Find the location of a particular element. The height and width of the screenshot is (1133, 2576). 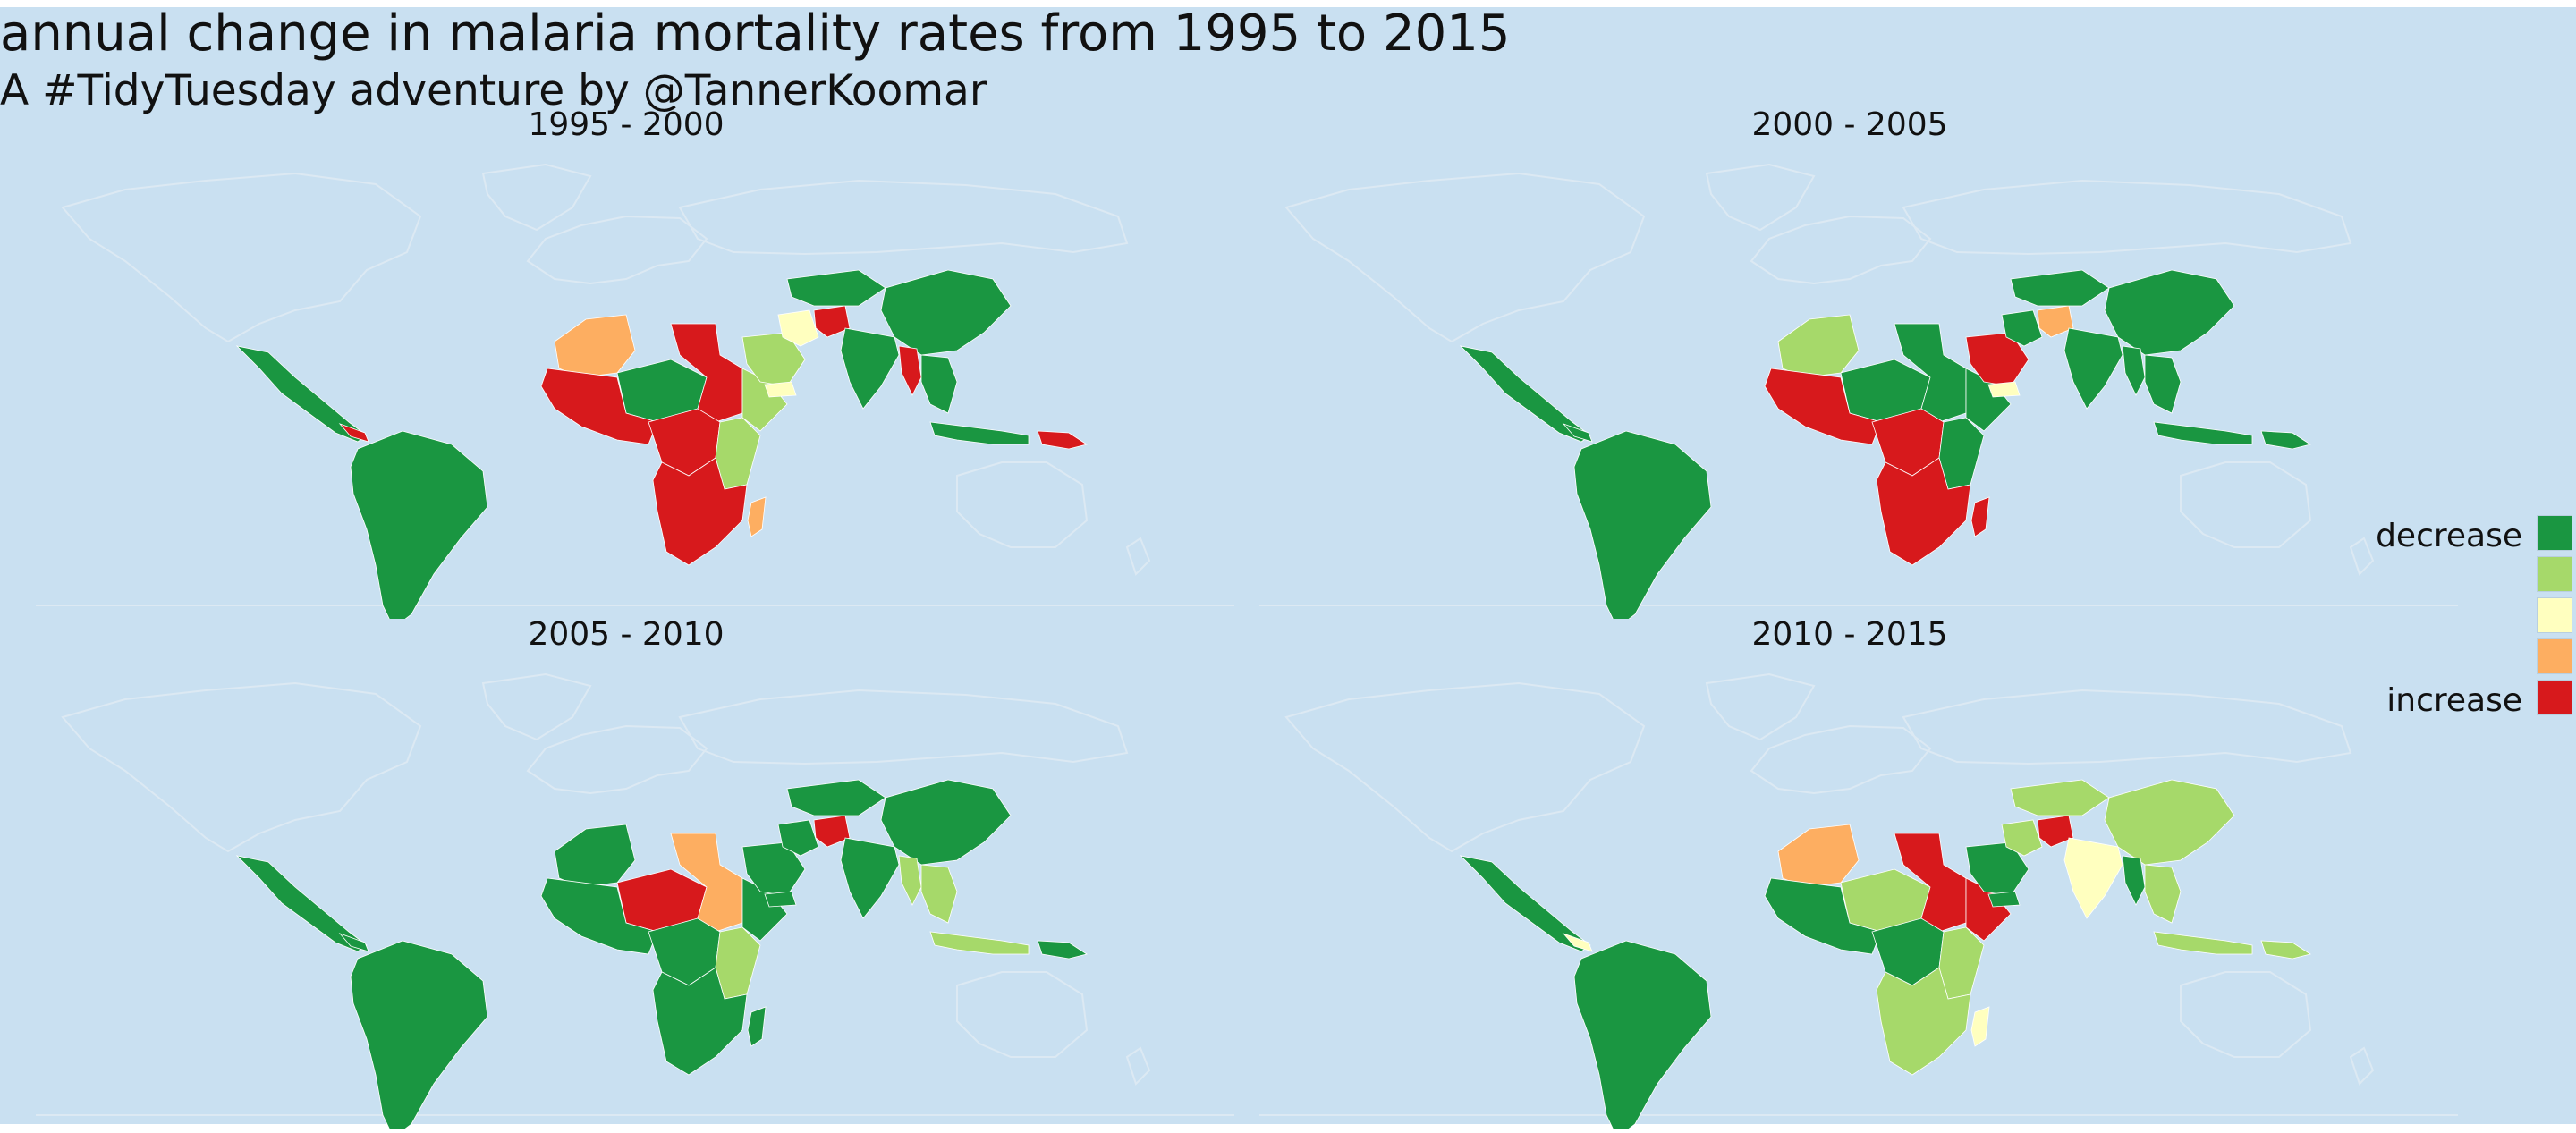

legend-swatch-increase is located at coordinates (2554, 697).